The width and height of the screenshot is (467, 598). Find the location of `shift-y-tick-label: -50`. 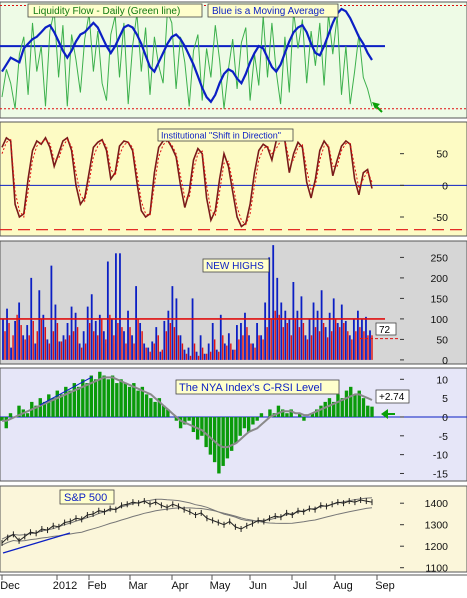

shift-y-tick-label: -50 is located at coordinates (440, 218).